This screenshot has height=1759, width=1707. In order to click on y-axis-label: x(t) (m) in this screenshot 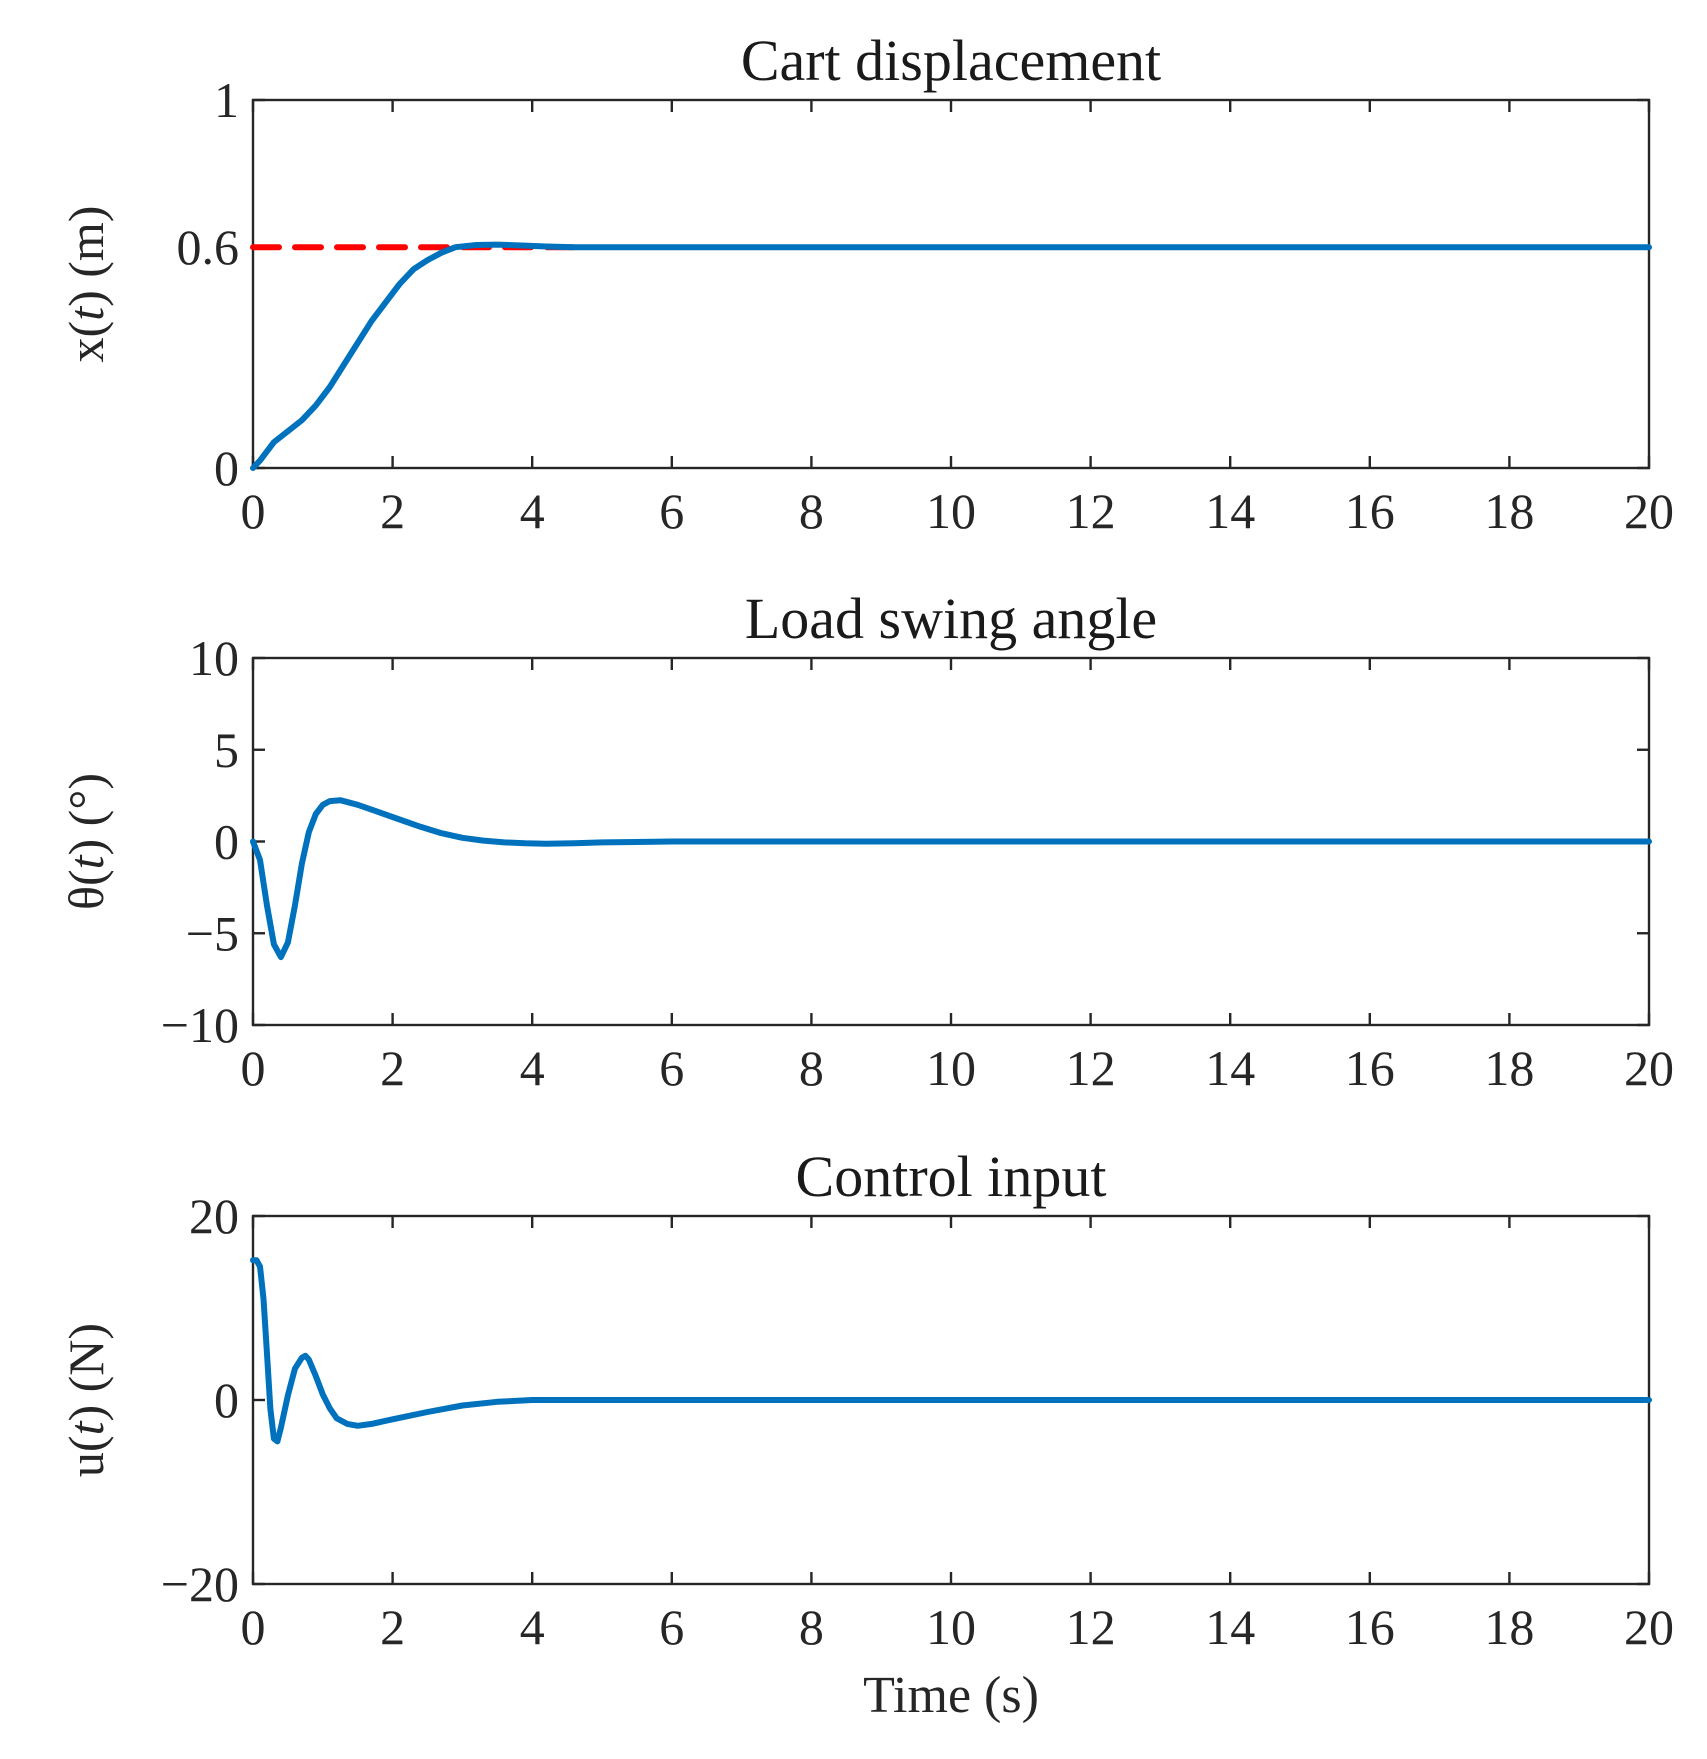, I will do `click(86, 284)`.